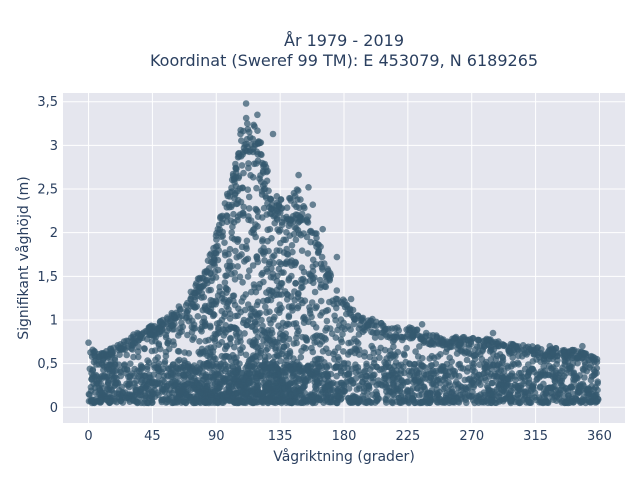 This screenshot has height=480, width=640. Describe the element at coordinates (152, 436) in the screenshot. I see `x-tick-label: 45` at that location.